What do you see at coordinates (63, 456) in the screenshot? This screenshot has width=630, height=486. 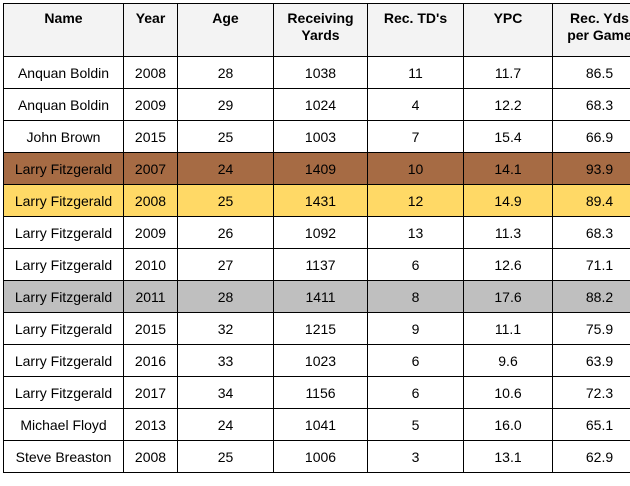 I see `cell-name: Steve Breaston` at bounding box center [63, 456].